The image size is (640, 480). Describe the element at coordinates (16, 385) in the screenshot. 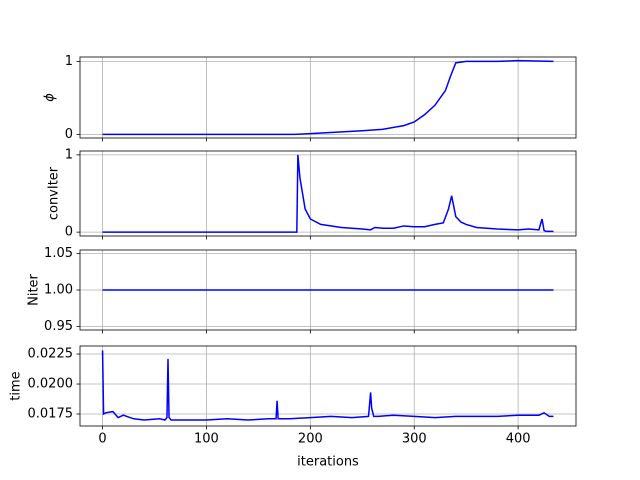

I see `y-axis-label: time` at that location.